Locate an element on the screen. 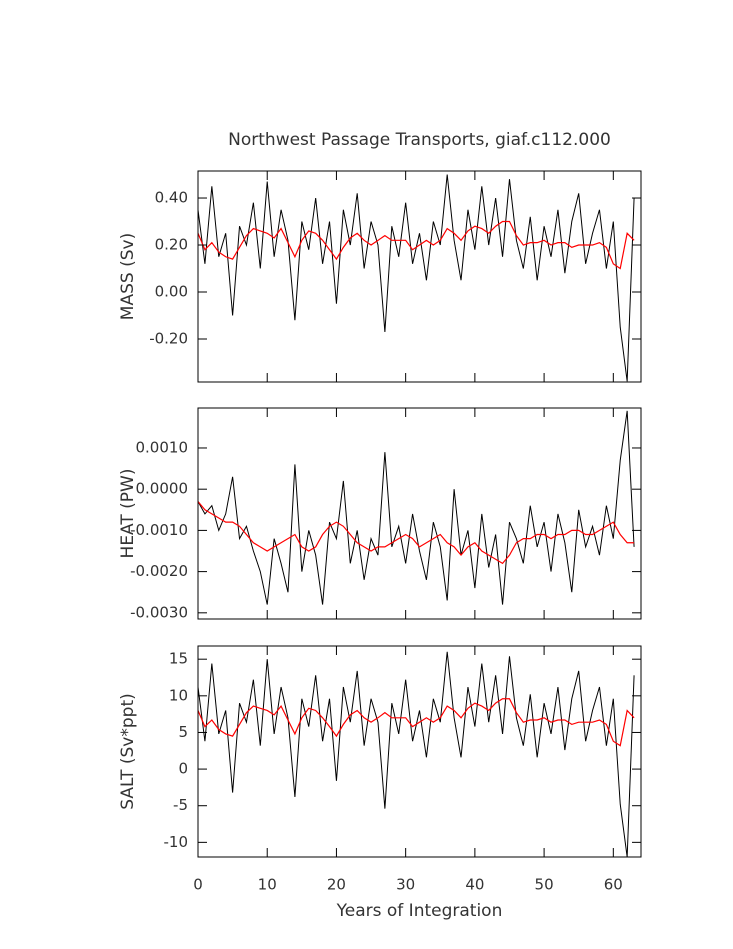  x-tick-label: 20 is located at coordinates (336, 885).